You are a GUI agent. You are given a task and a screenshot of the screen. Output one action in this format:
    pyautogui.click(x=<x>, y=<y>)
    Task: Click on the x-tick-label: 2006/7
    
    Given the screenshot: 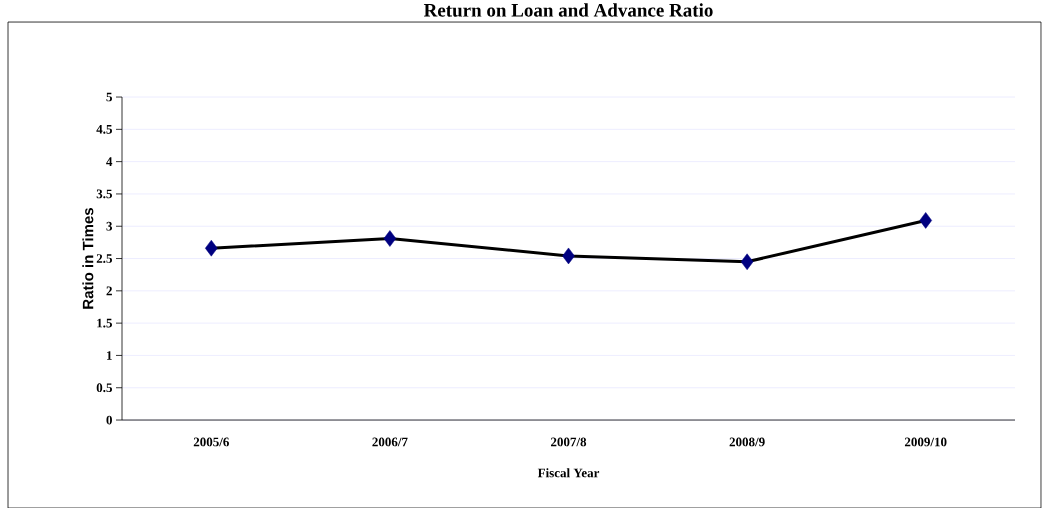 What is the action you would take?
    pyautogui.click(x=390, y=442)
    